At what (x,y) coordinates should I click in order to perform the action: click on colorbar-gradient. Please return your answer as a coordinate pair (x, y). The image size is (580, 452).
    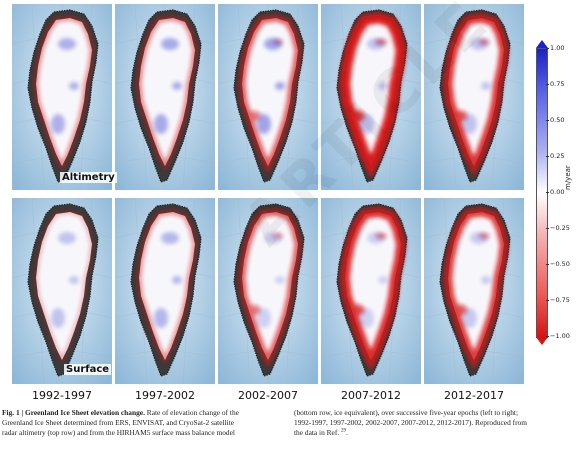
    Looking at the image, I should click on (542, 193).